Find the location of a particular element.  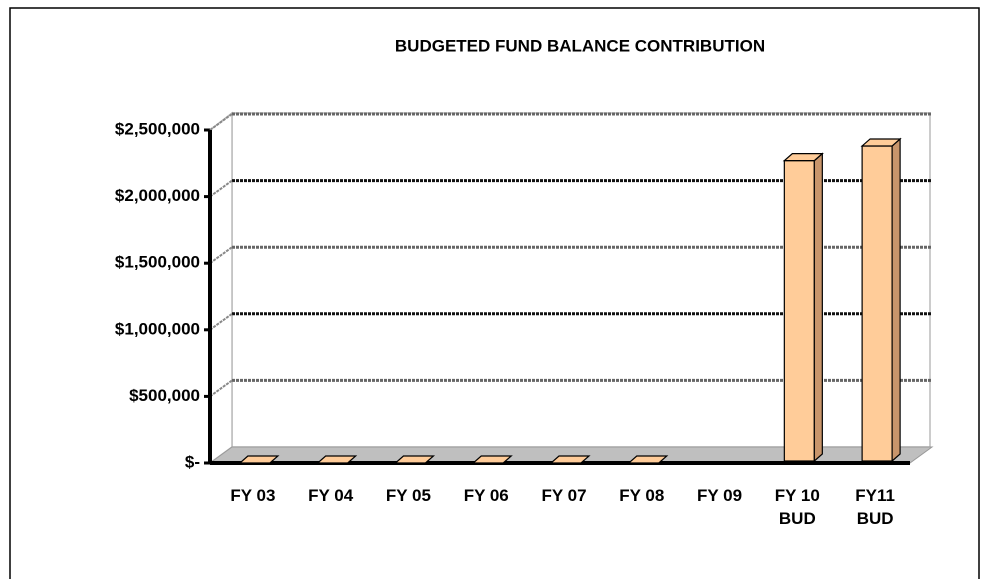

x-tick-label: FY 07 is located at coordinates (563, 495).